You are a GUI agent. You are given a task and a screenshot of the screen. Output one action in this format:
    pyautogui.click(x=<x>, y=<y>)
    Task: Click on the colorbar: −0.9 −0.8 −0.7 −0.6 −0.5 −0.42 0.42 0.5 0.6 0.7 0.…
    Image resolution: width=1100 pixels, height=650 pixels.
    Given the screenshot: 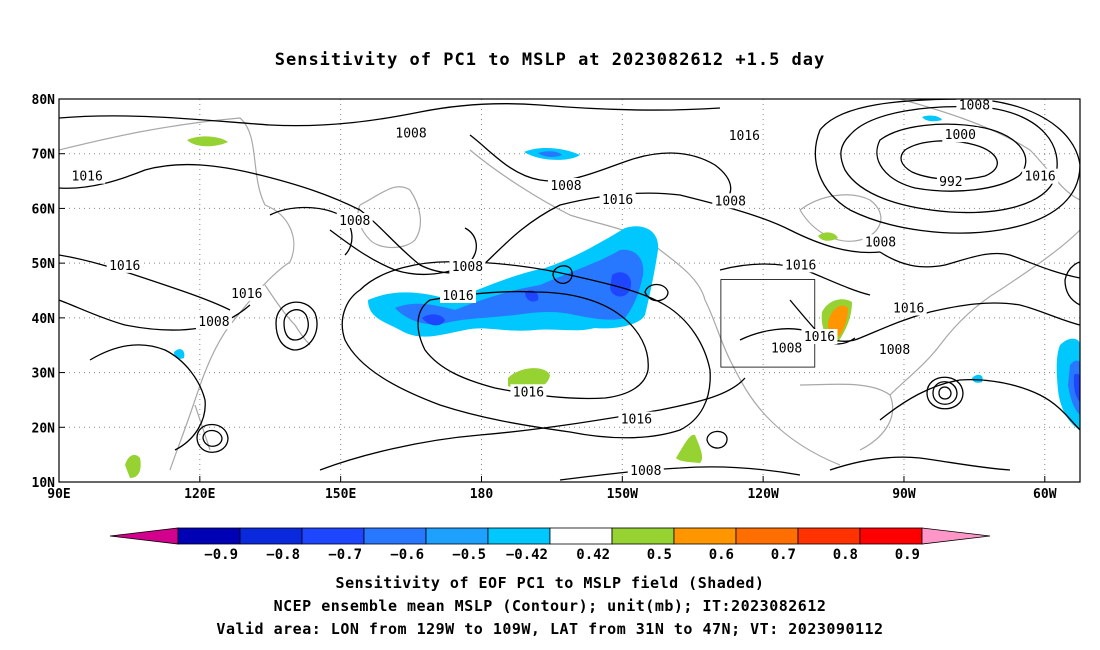 What is the action you would take?
    pyautogui.click(x=550, y=545)
    